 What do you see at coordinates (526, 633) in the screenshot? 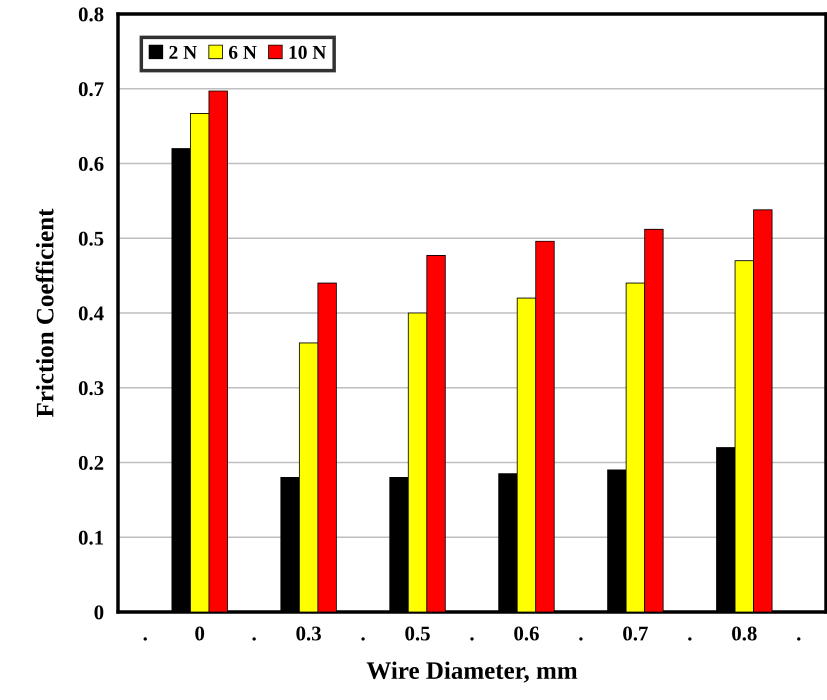
I see `x-tick-label: 0.6` at bounding box center [526, 633].